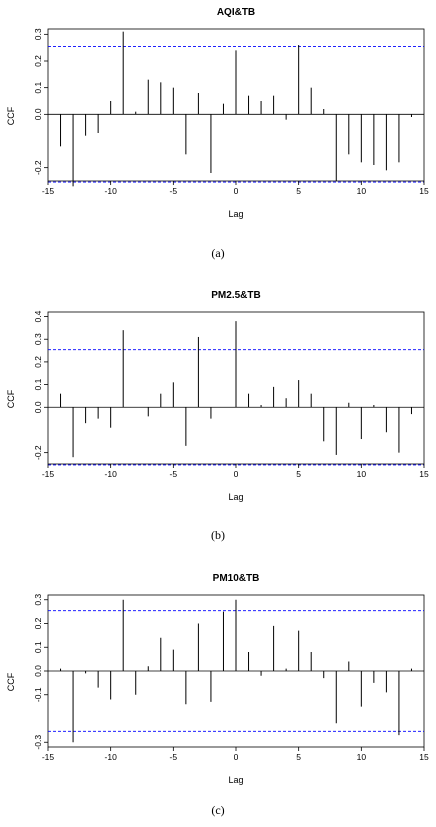 The width and height of the screenshot is (436, 827). I want to click on y-tick-label: -0.3, so click(38, 742).